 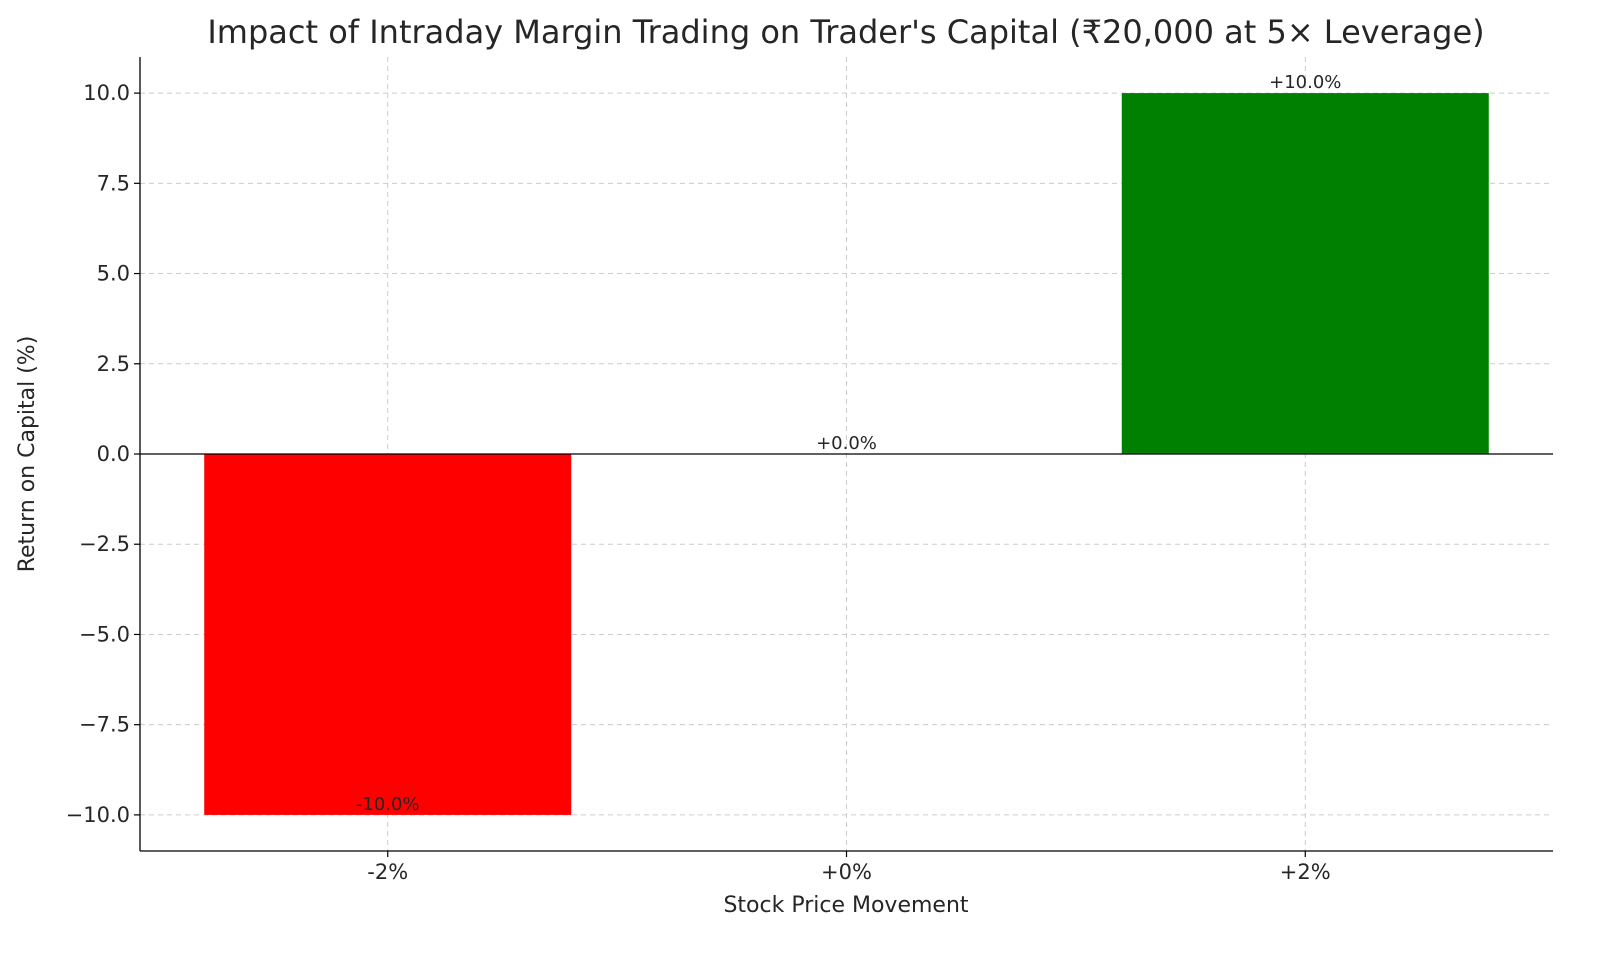 I want to click on data-label: -10.0%, so click(x=388, y=804).